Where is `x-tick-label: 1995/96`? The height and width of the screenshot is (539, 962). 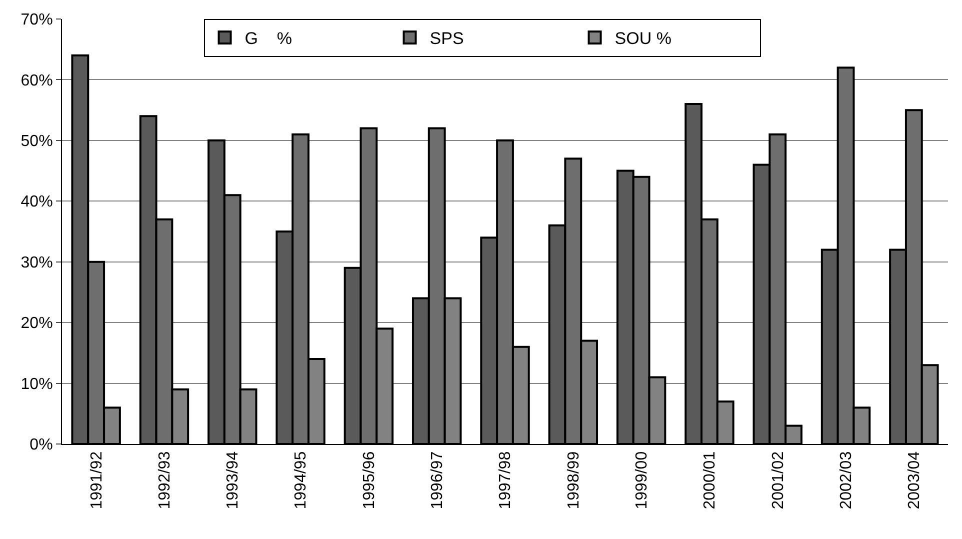
x-tick-label: 1995/96 is located at coordinates (369, 480).